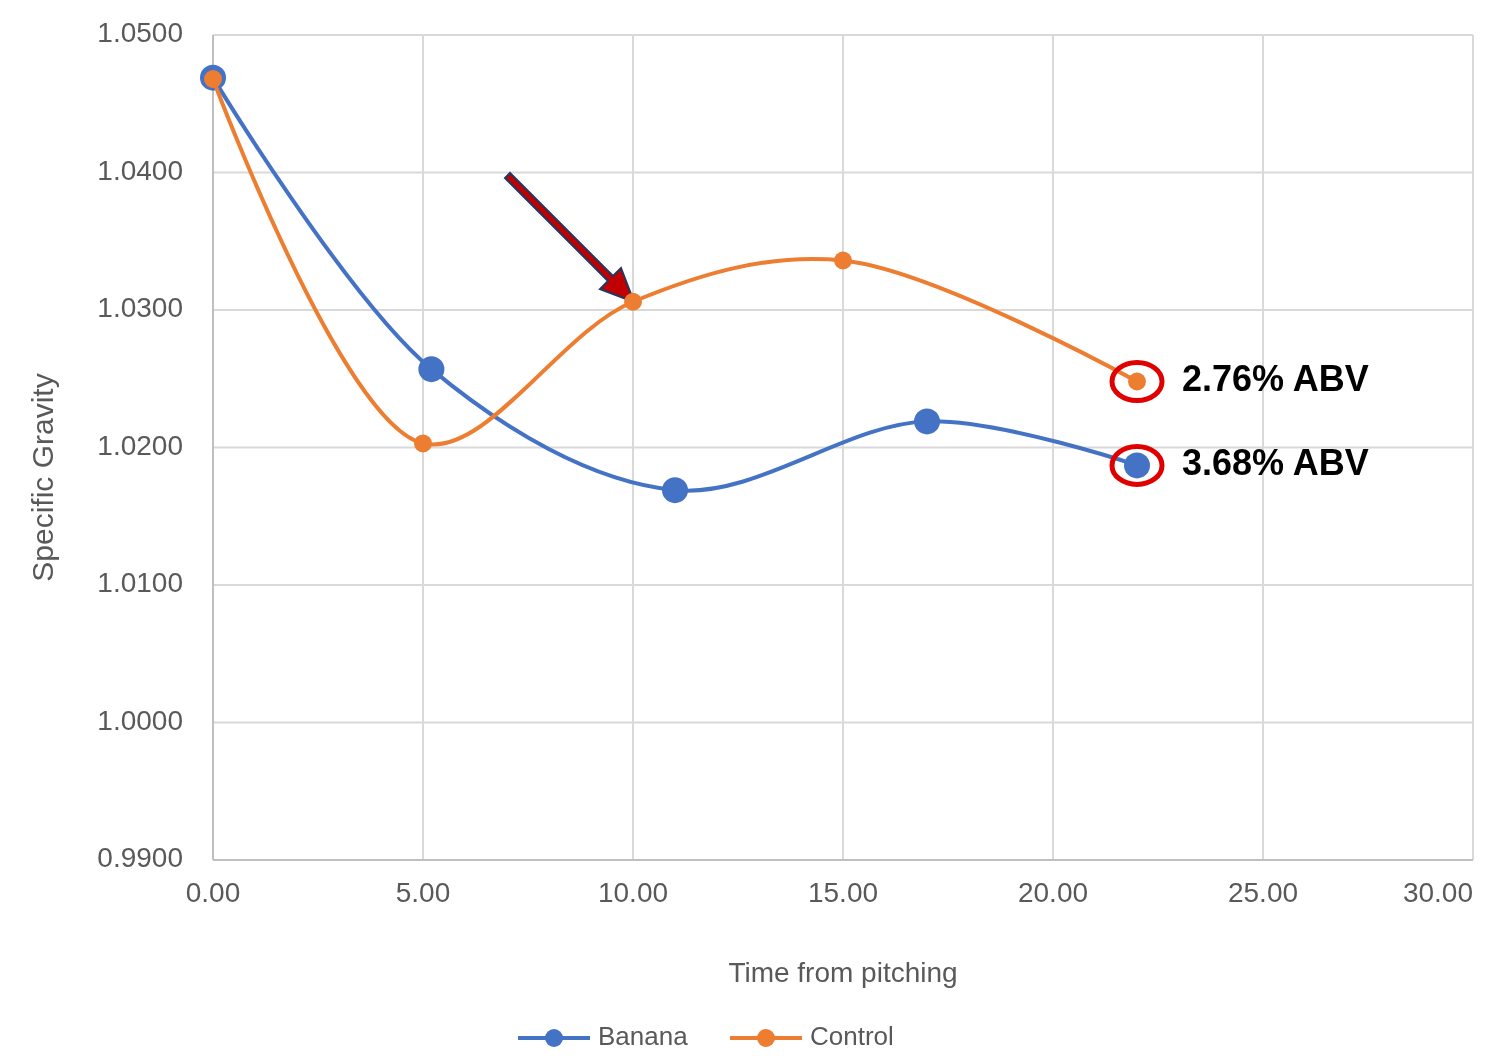 The image size is (1486, 1061). What do you see at coordinates (140, 170) in the screenshot?
I see `y-tick-label: 1.0400` at bounding box center [140, 170].